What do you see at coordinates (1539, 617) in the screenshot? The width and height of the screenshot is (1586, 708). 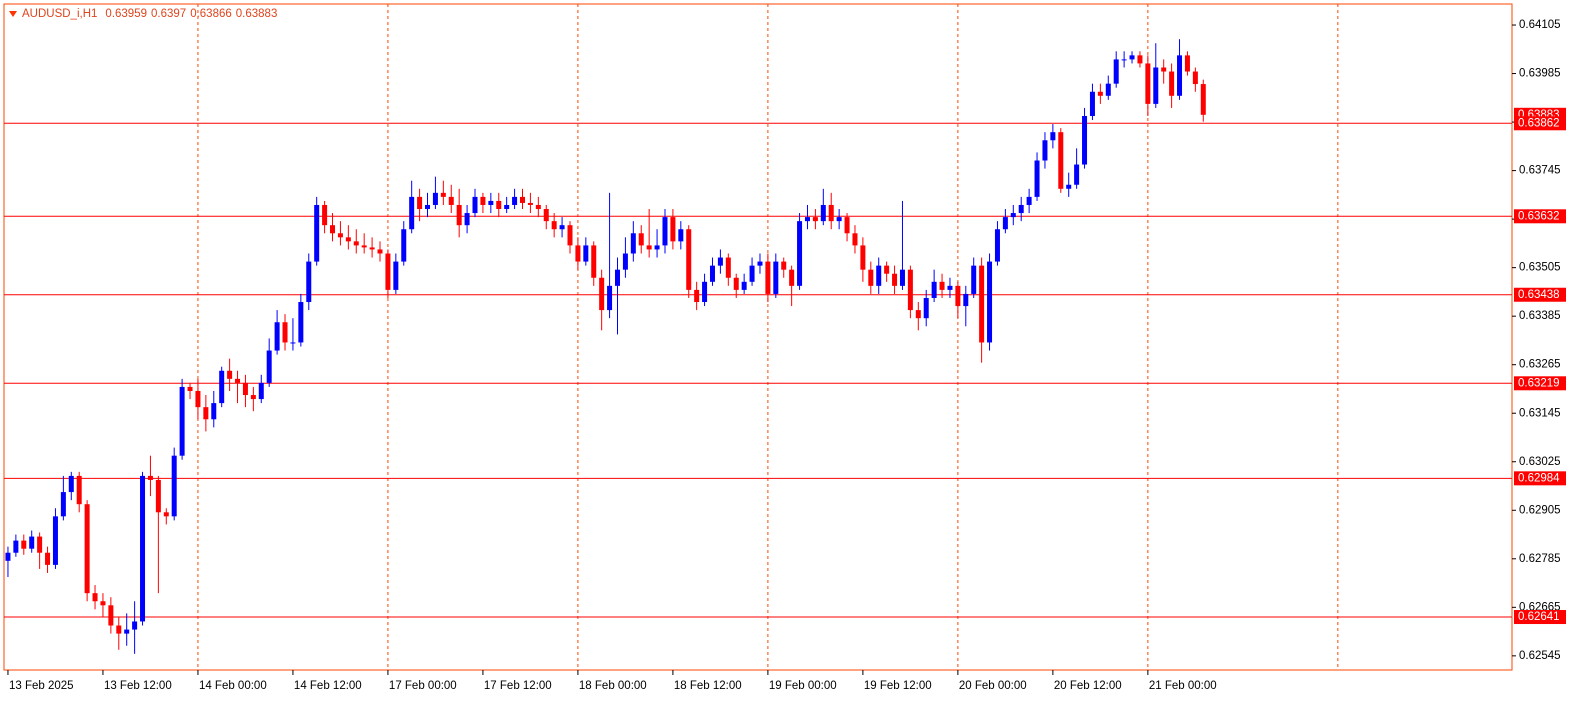 I see `level-label: 0.62641` at bounding box center [1539, 617].